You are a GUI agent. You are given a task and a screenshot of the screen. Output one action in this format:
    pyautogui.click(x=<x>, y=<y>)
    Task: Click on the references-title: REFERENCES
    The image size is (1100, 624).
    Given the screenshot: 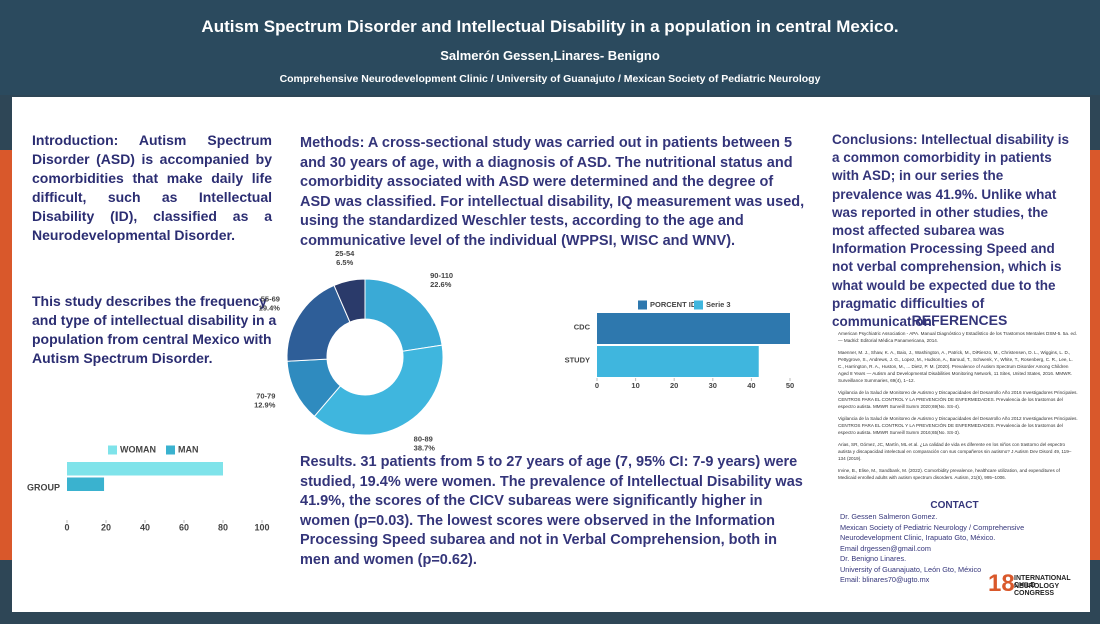 What is the action you would take?
    pyautogui.click(x=959, y=320)
    